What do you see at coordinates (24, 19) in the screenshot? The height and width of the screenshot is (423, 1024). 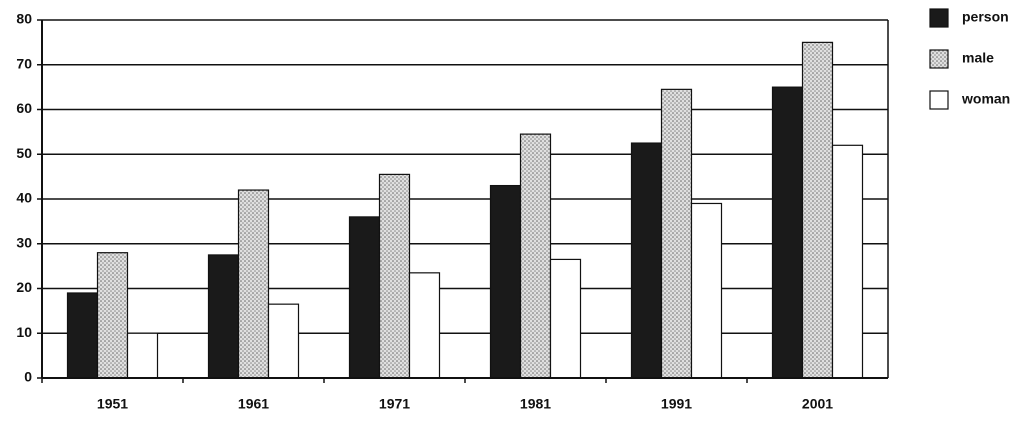 I see `y-tick-label: 80` at bounding box center [24, 19].